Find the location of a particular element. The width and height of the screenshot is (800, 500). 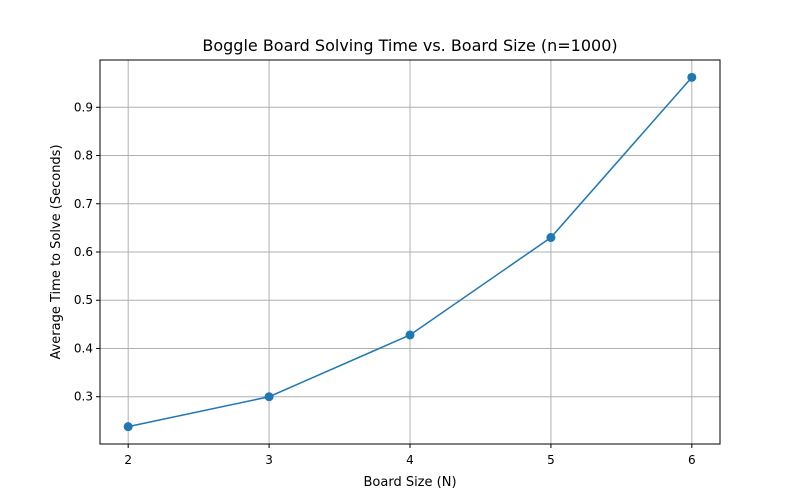

y-tick-label-5: 0.8 is located at coordinates (83, 156).